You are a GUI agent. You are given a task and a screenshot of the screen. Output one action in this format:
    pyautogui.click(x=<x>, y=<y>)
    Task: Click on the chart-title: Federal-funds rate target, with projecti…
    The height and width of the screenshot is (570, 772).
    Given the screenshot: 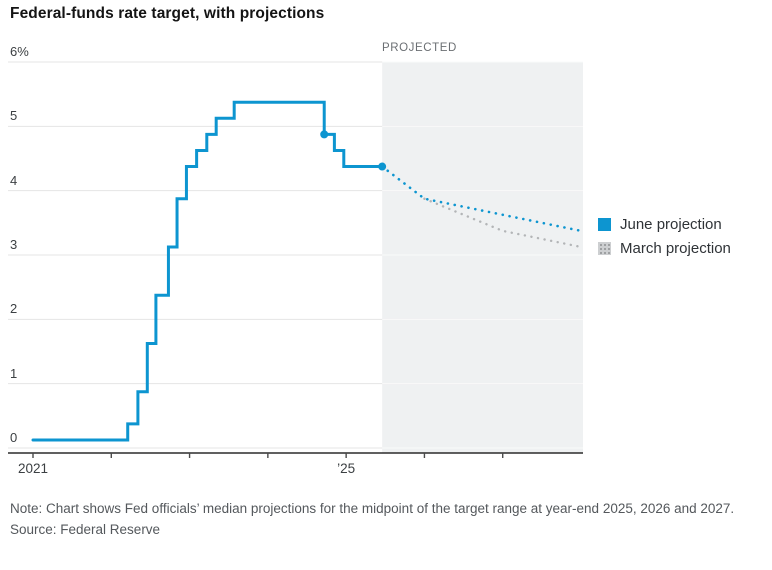 What is the action you would take?
    pyautogui.click(x=167, y=13)
    